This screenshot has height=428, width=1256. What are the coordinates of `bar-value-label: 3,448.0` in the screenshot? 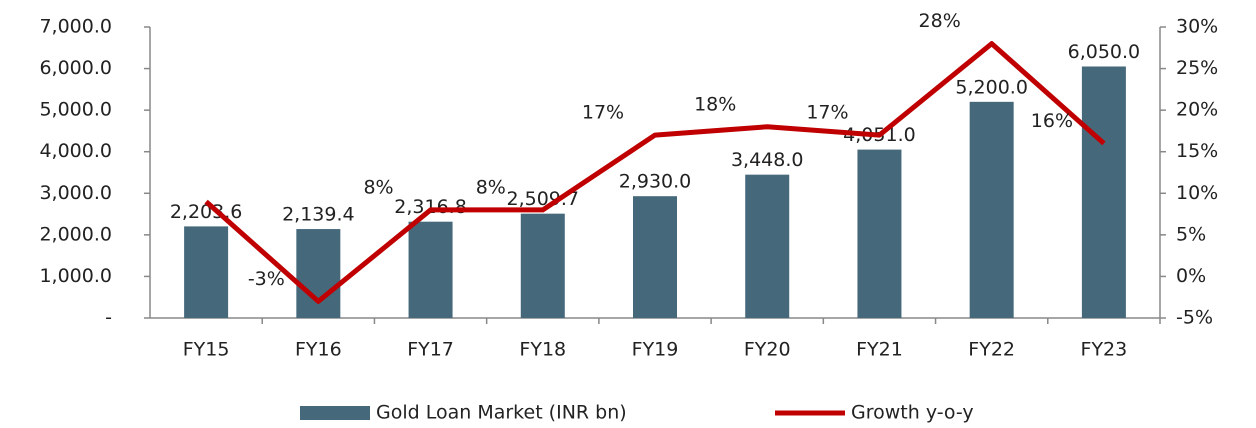 It's located at (767, 160).